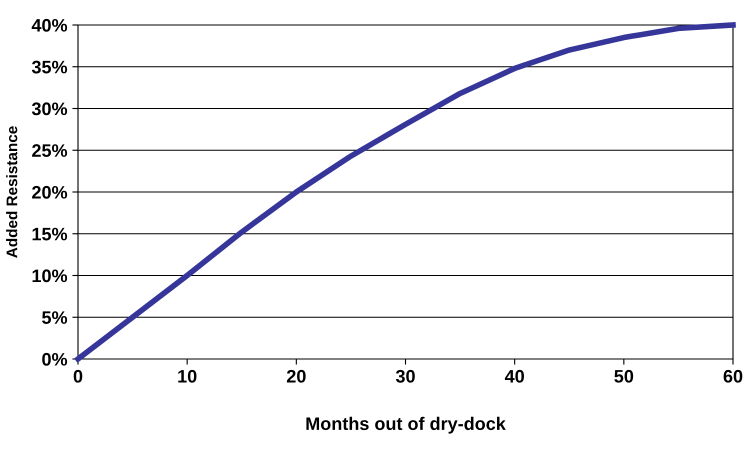  What do you see at coordinates (50, 192) in the screenshot?
I see `y-tick-label: 20%` at bounding box center [50, 192].